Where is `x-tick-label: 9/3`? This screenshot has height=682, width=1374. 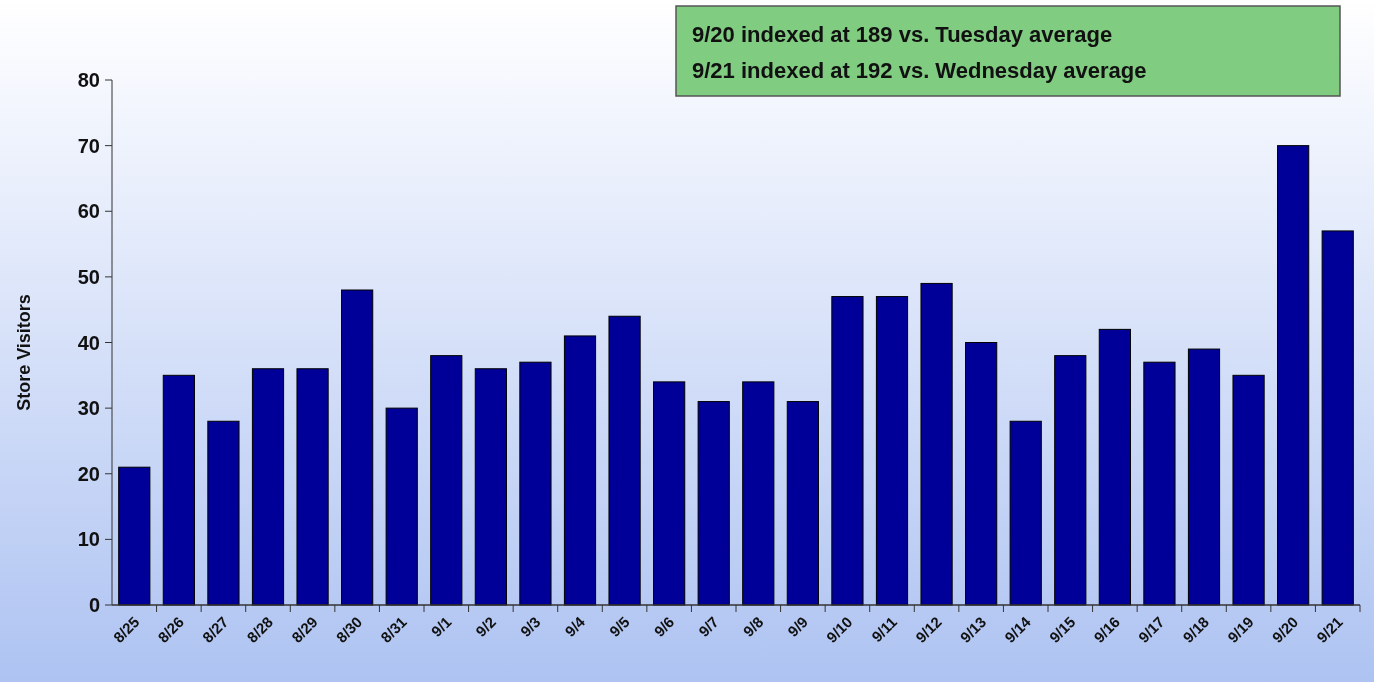
x-tick-label: 9/3 is located at coordinates (530, 626).